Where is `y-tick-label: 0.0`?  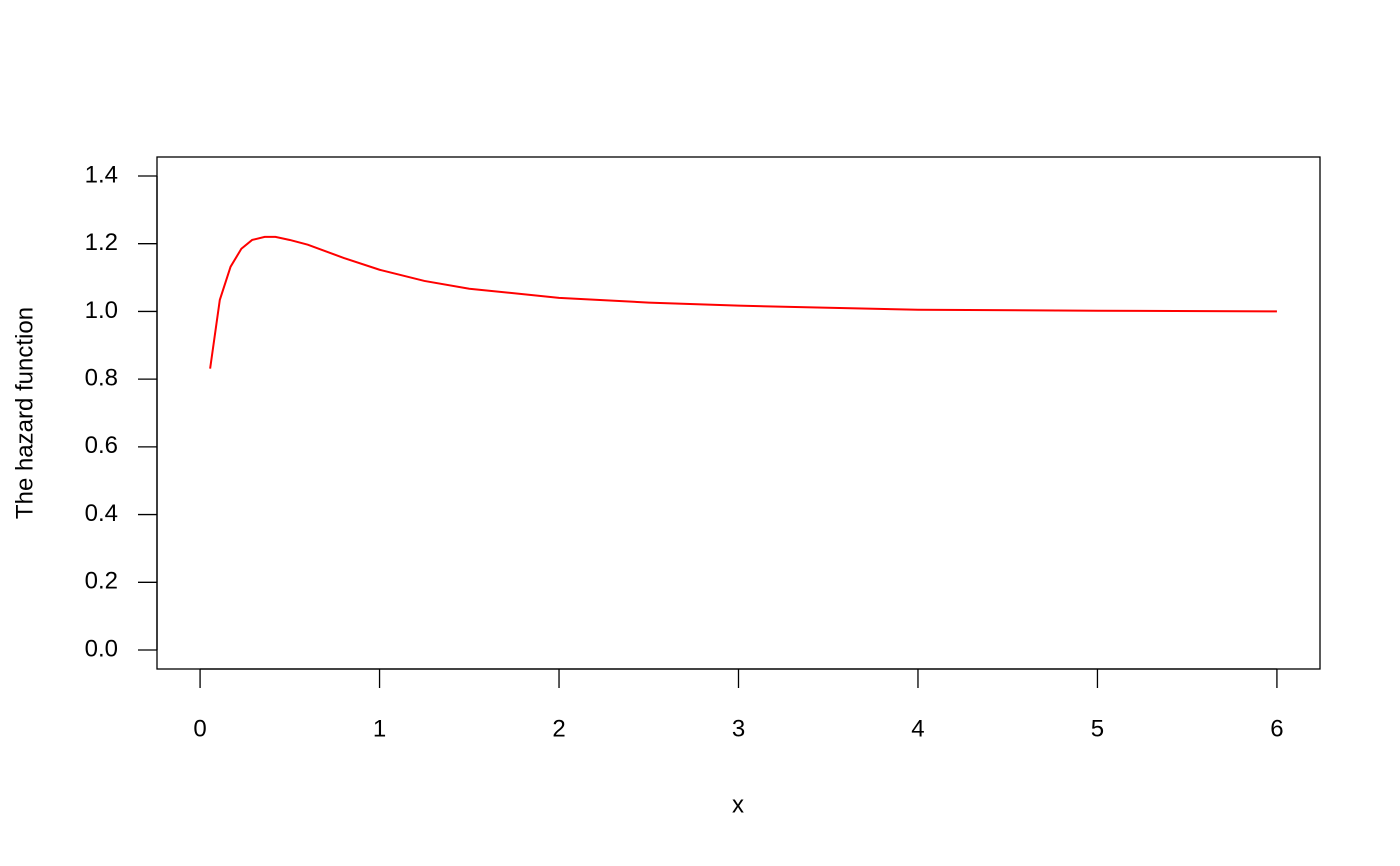
y-tick-label: 0.0 is located at coordinates (101, 648).